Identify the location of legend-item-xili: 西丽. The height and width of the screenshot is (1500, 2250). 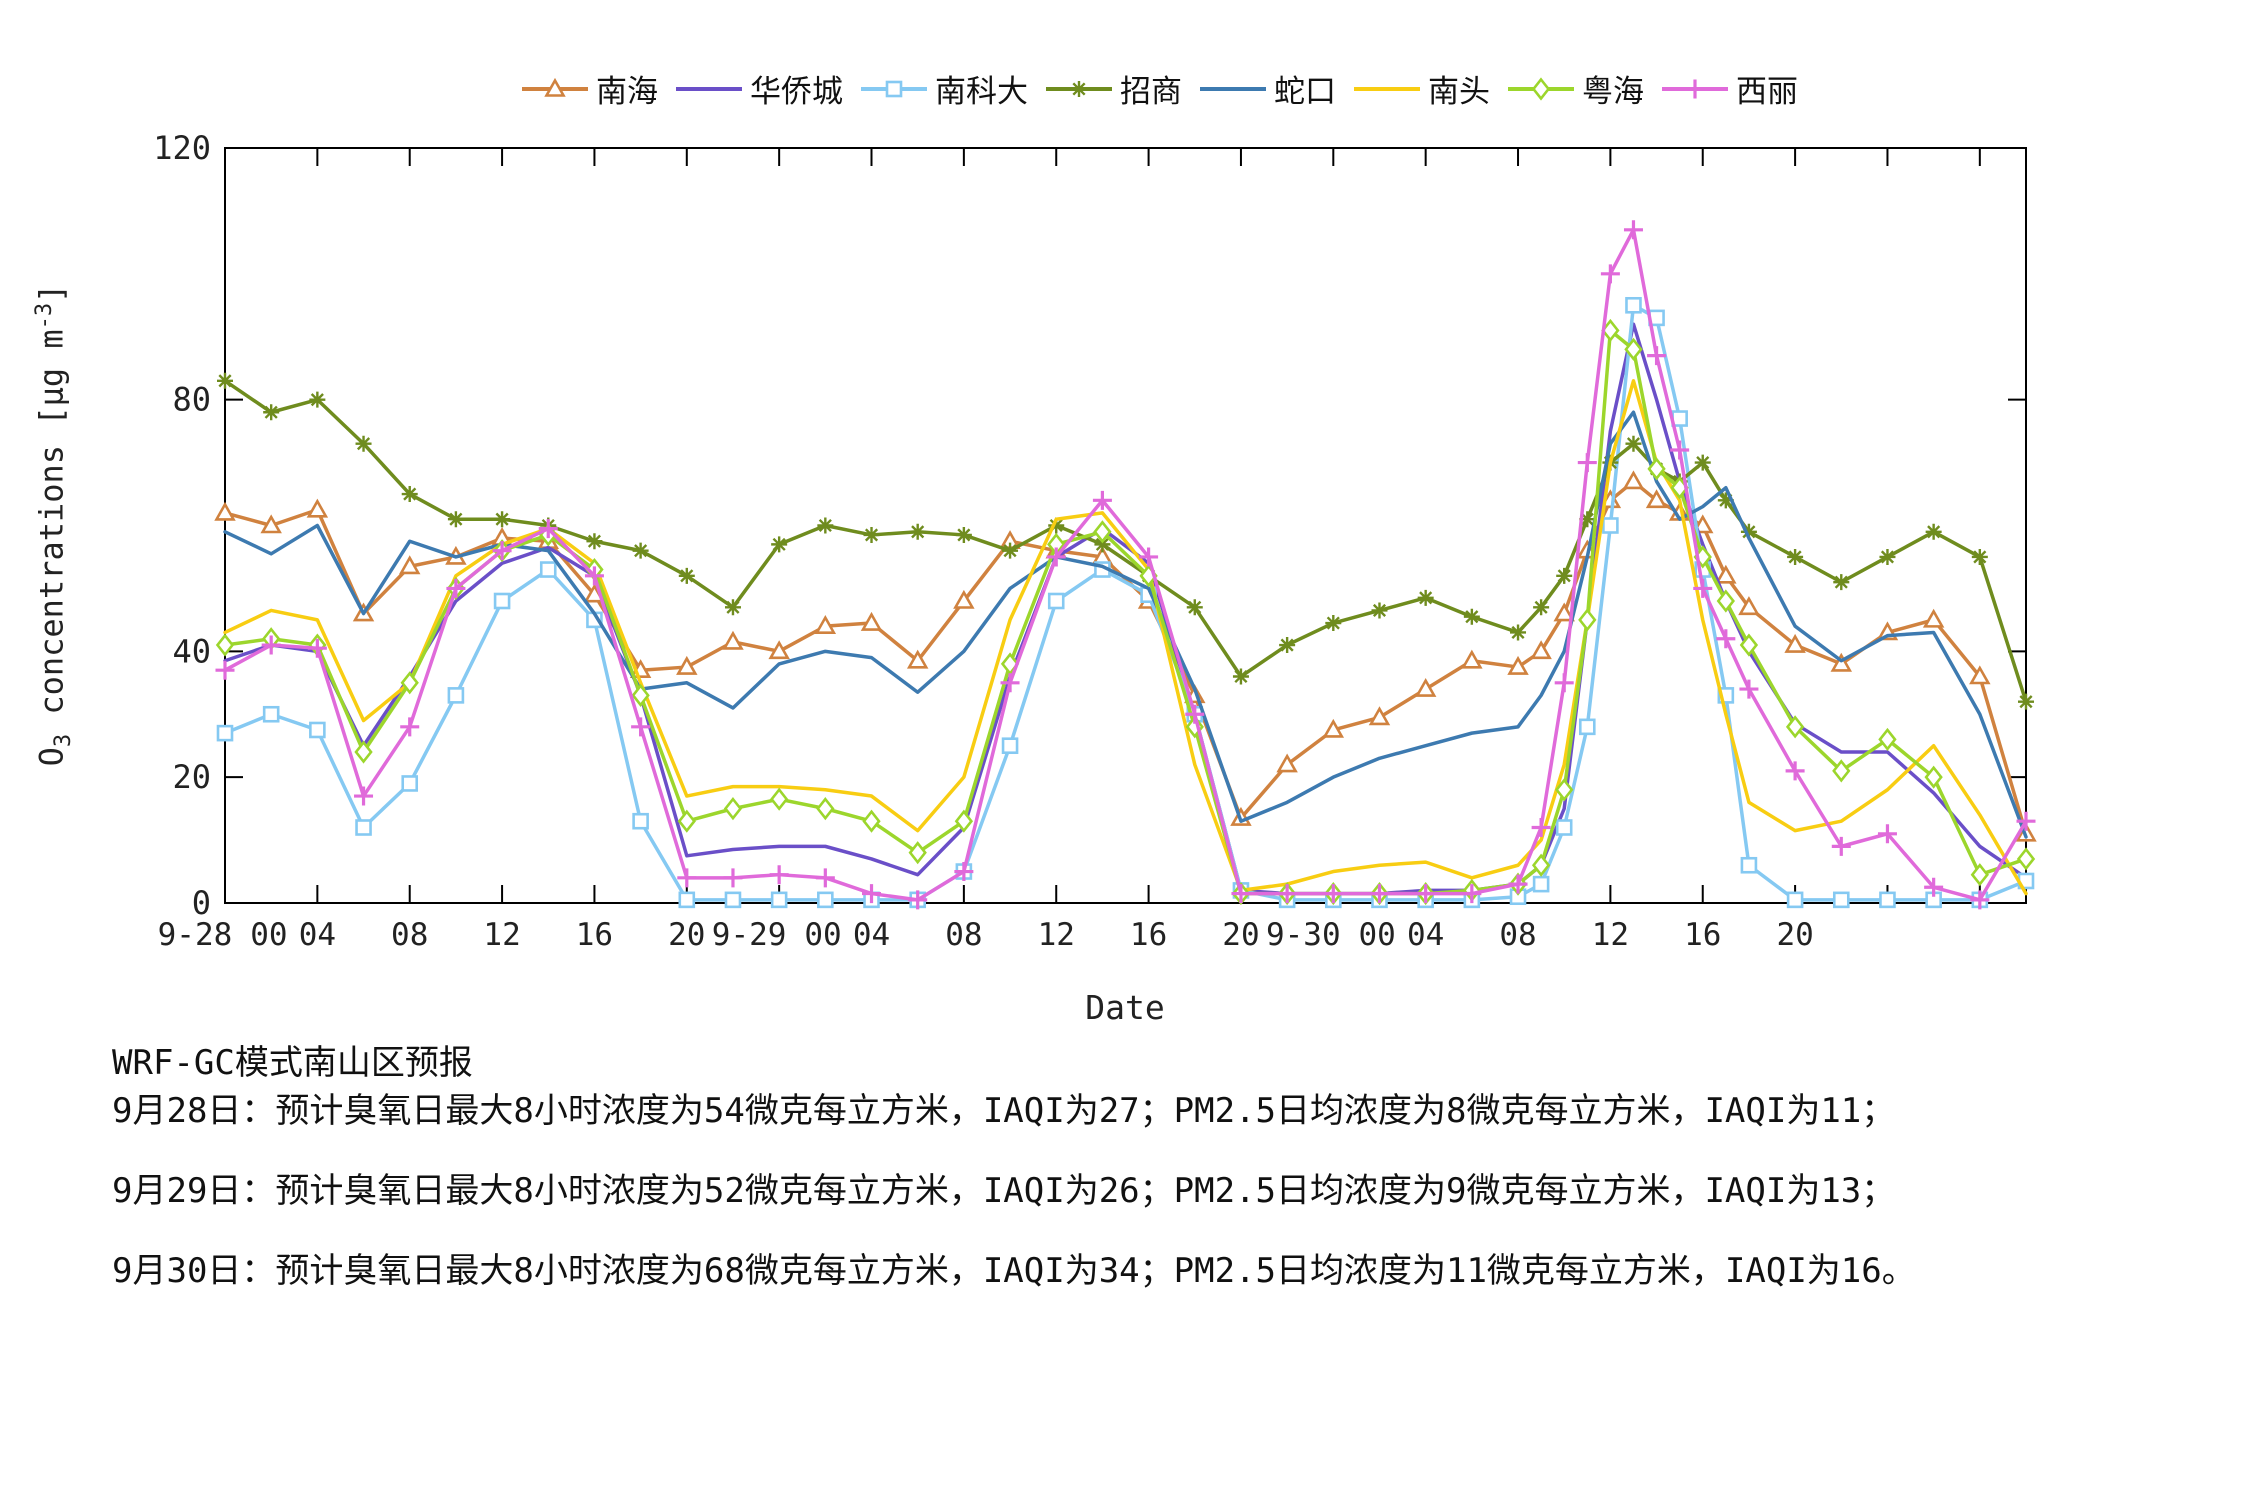
(1729, 88).